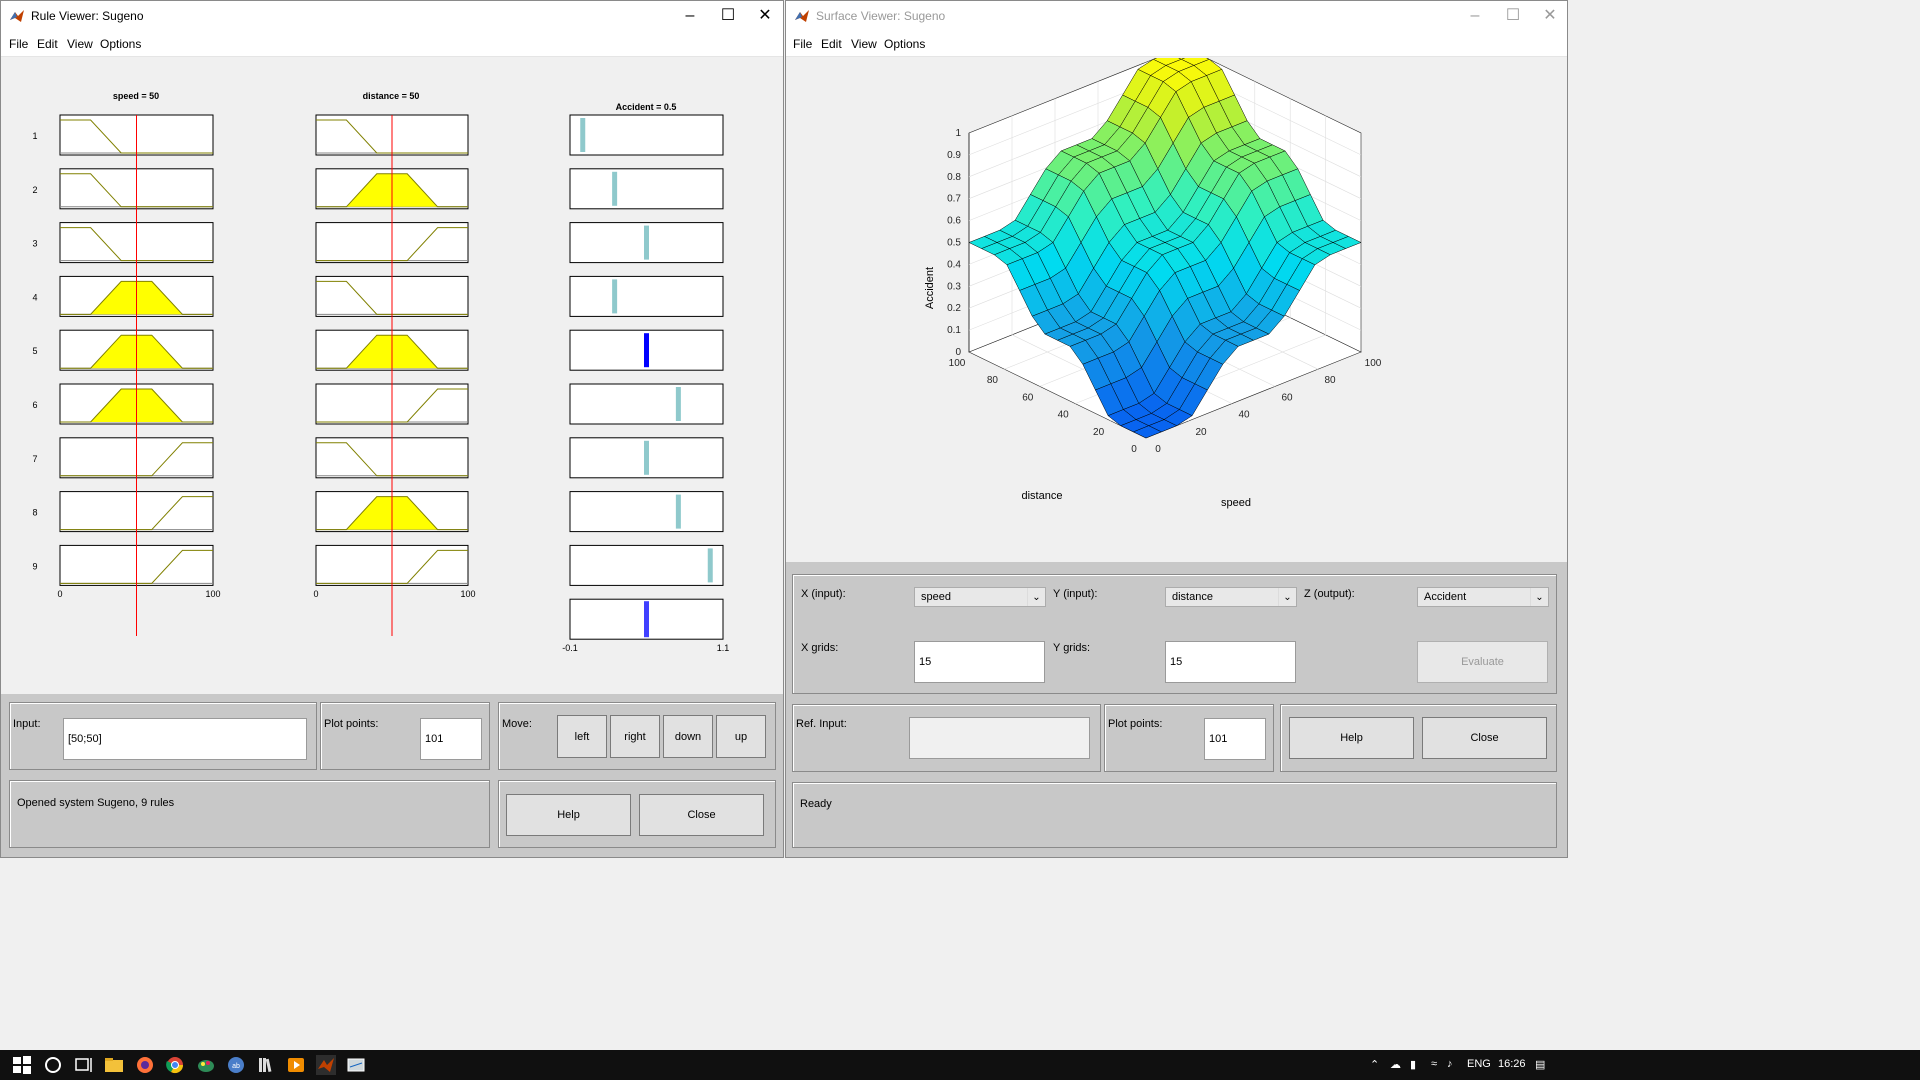 Image resolution: width=1920 pixels, height=1080 pixels. What do you see at coordinates (1176, 16) in the screenshot?
I see `title-bar: Surface Viewer: Sugeno – ☐ ✕` at bounding box center [1176, 16].